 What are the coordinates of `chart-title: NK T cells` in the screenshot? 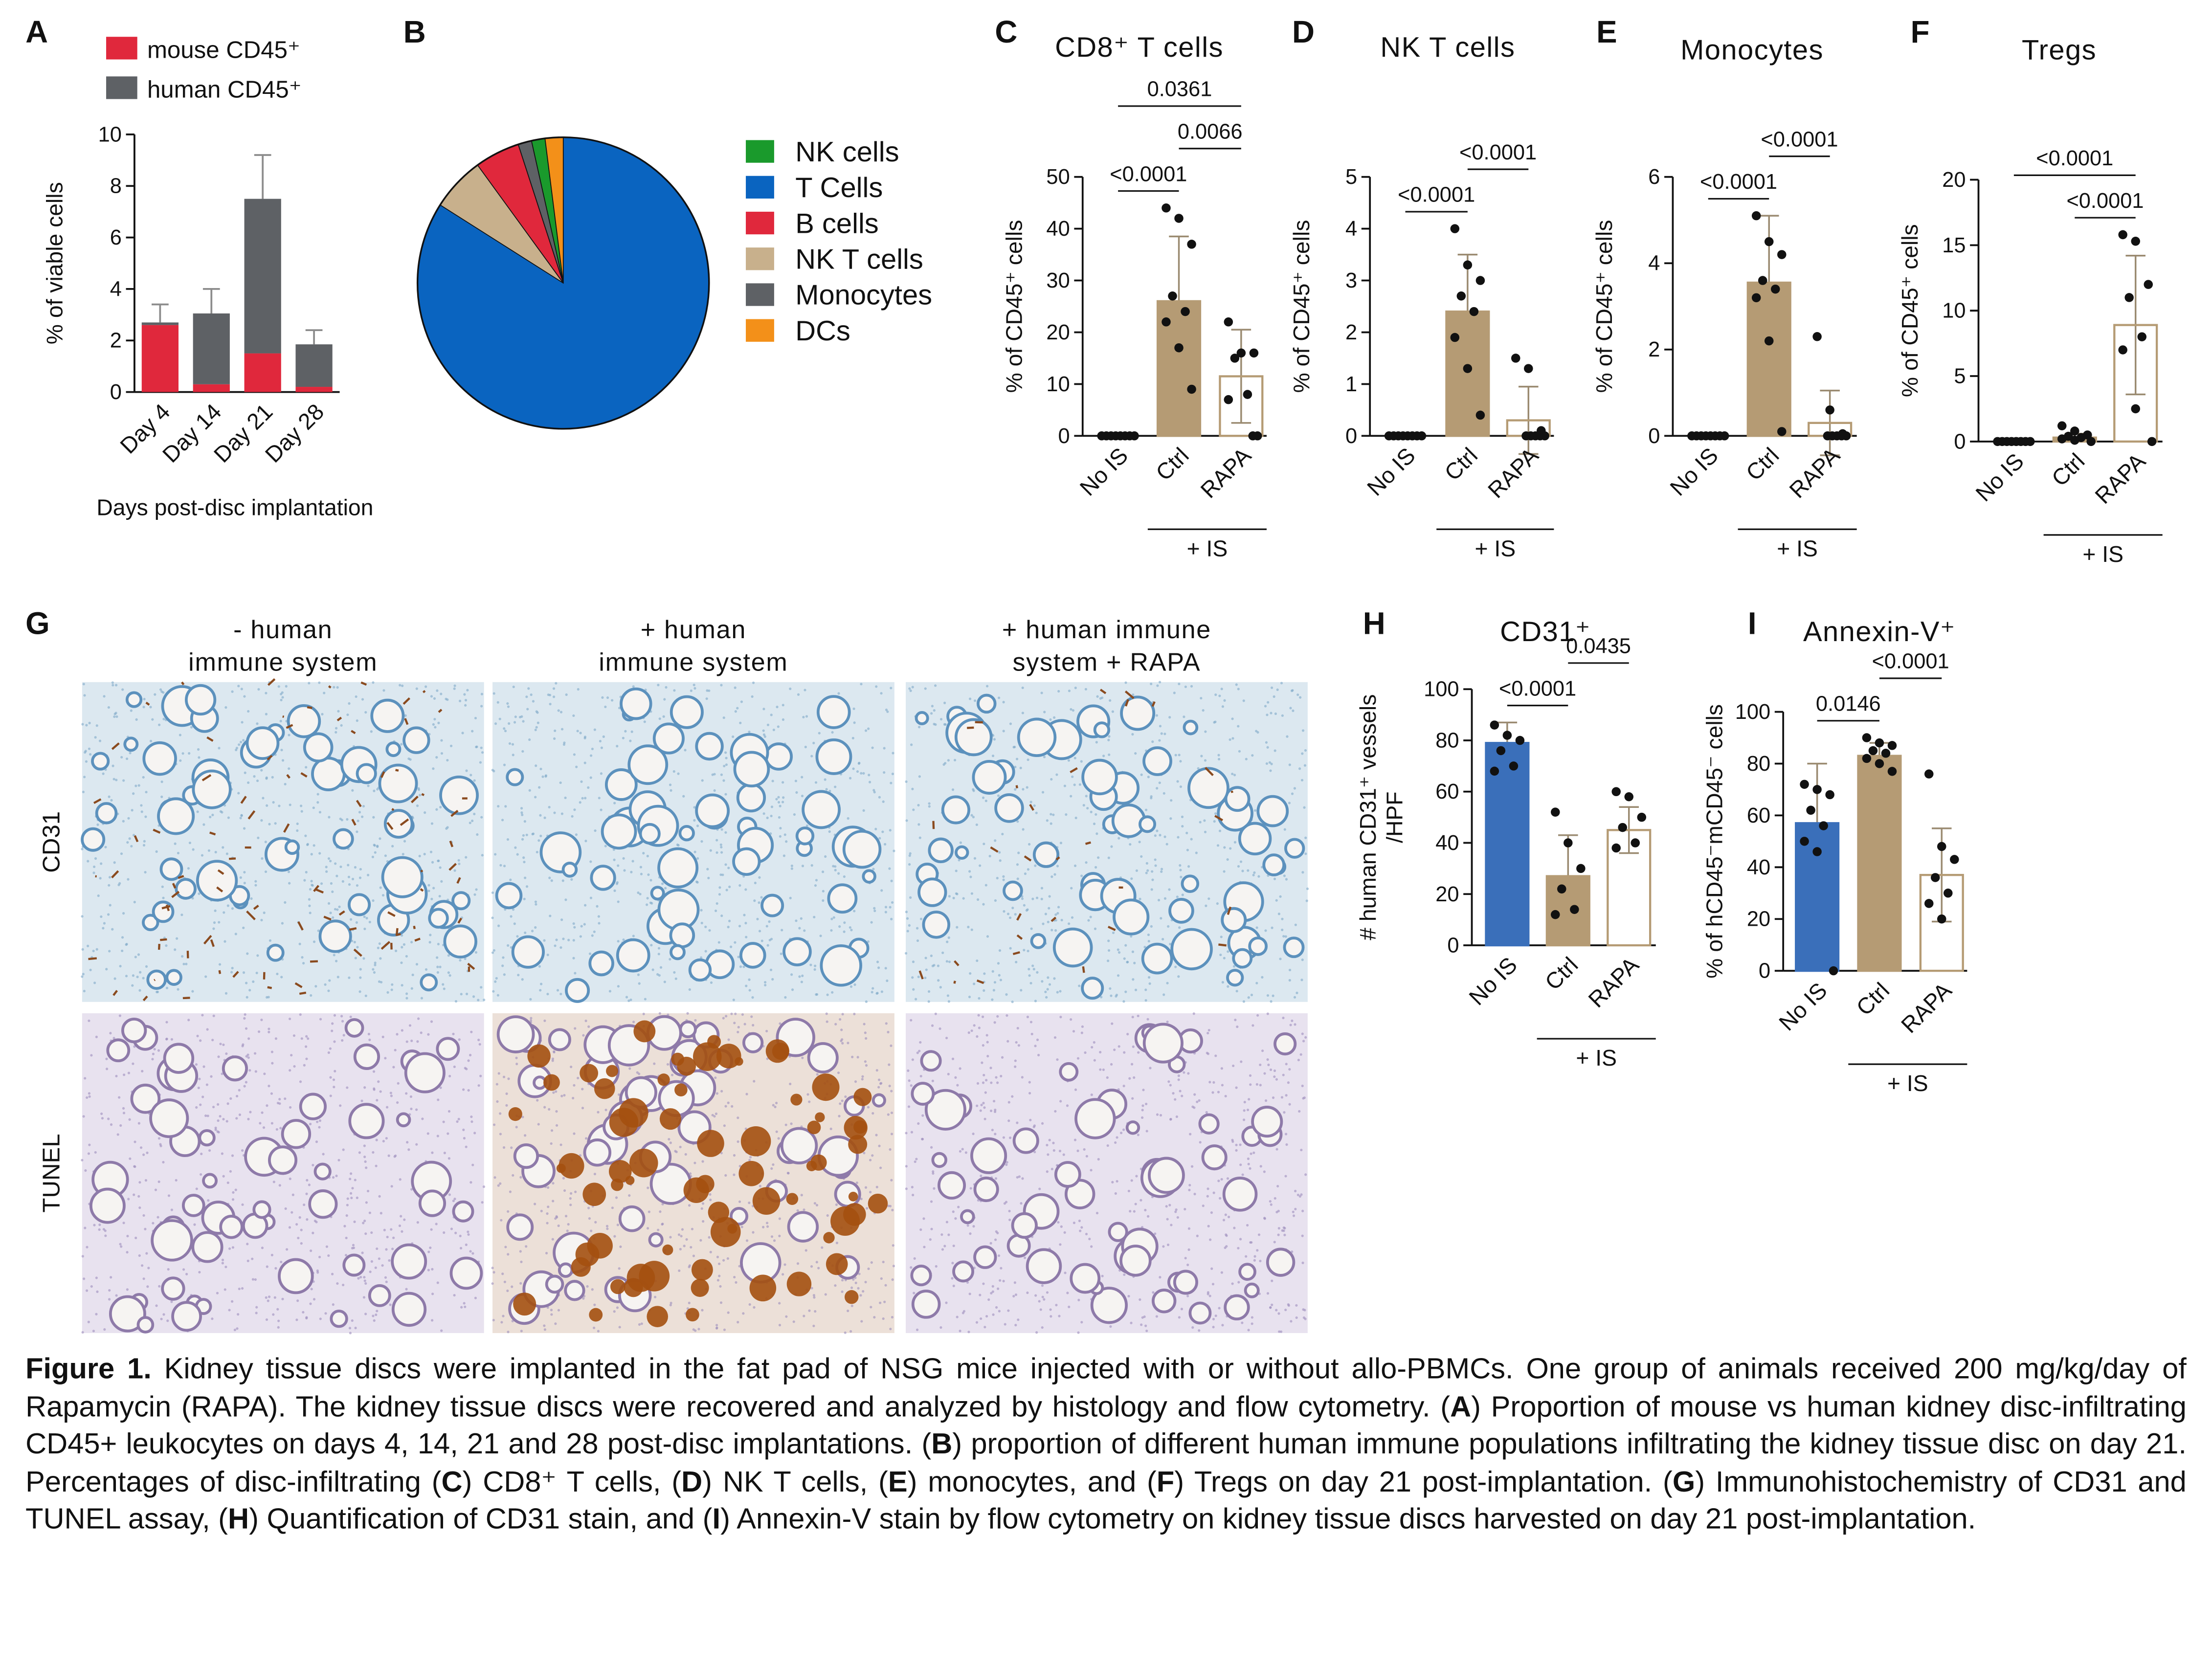 It's located at (1447, 47).